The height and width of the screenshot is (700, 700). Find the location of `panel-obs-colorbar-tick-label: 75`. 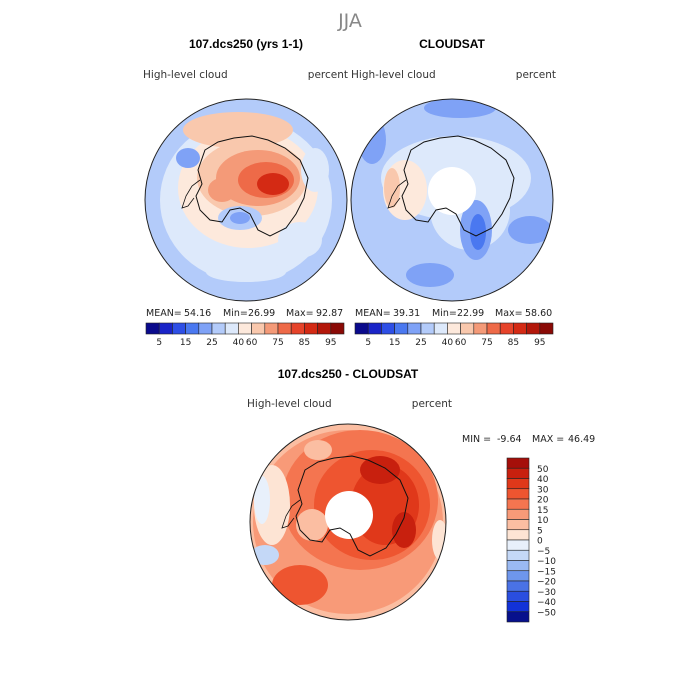

panel-obs-colorbar-tick-label: 75 is located at coordinates (486, 343).